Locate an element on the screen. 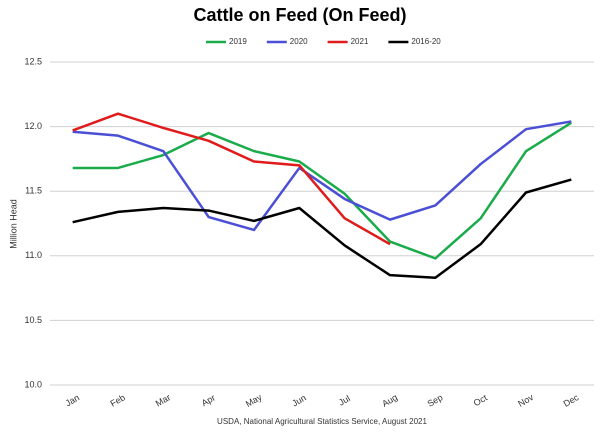 The width and height of the screenshot is (600, 436). x-tick-label: Jul is located at coordinates (344, 400).